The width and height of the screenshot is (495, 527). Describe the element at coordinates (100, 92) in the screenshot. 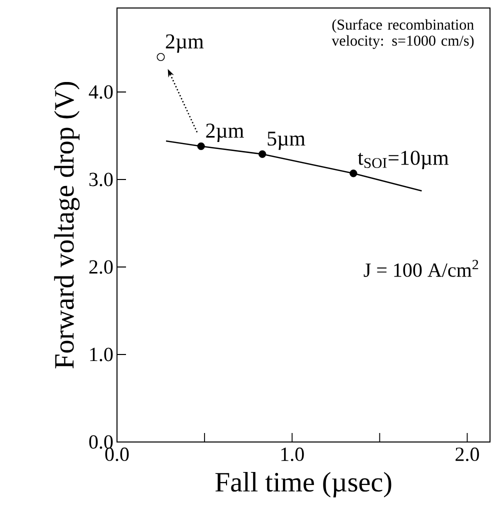

I see `y-tick-label: 4.0` at that location.